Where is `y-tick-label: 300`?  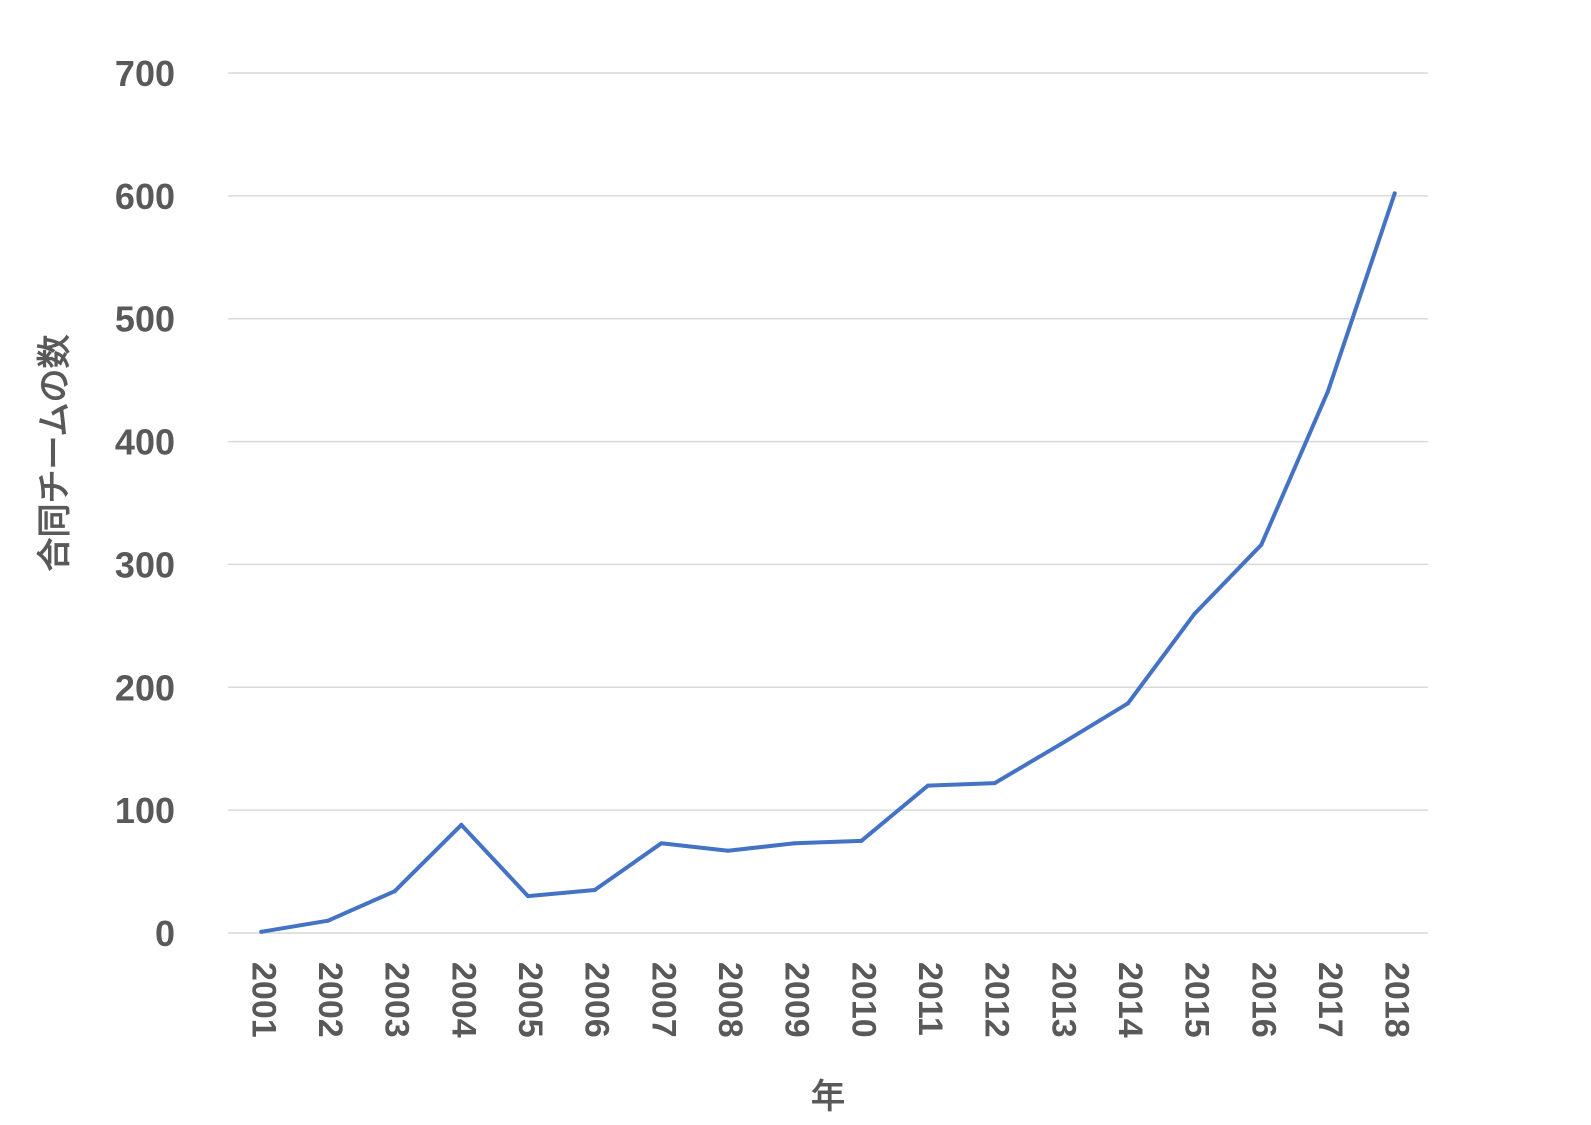 y-tick-label: 300 is located at coordinates (145, 564).